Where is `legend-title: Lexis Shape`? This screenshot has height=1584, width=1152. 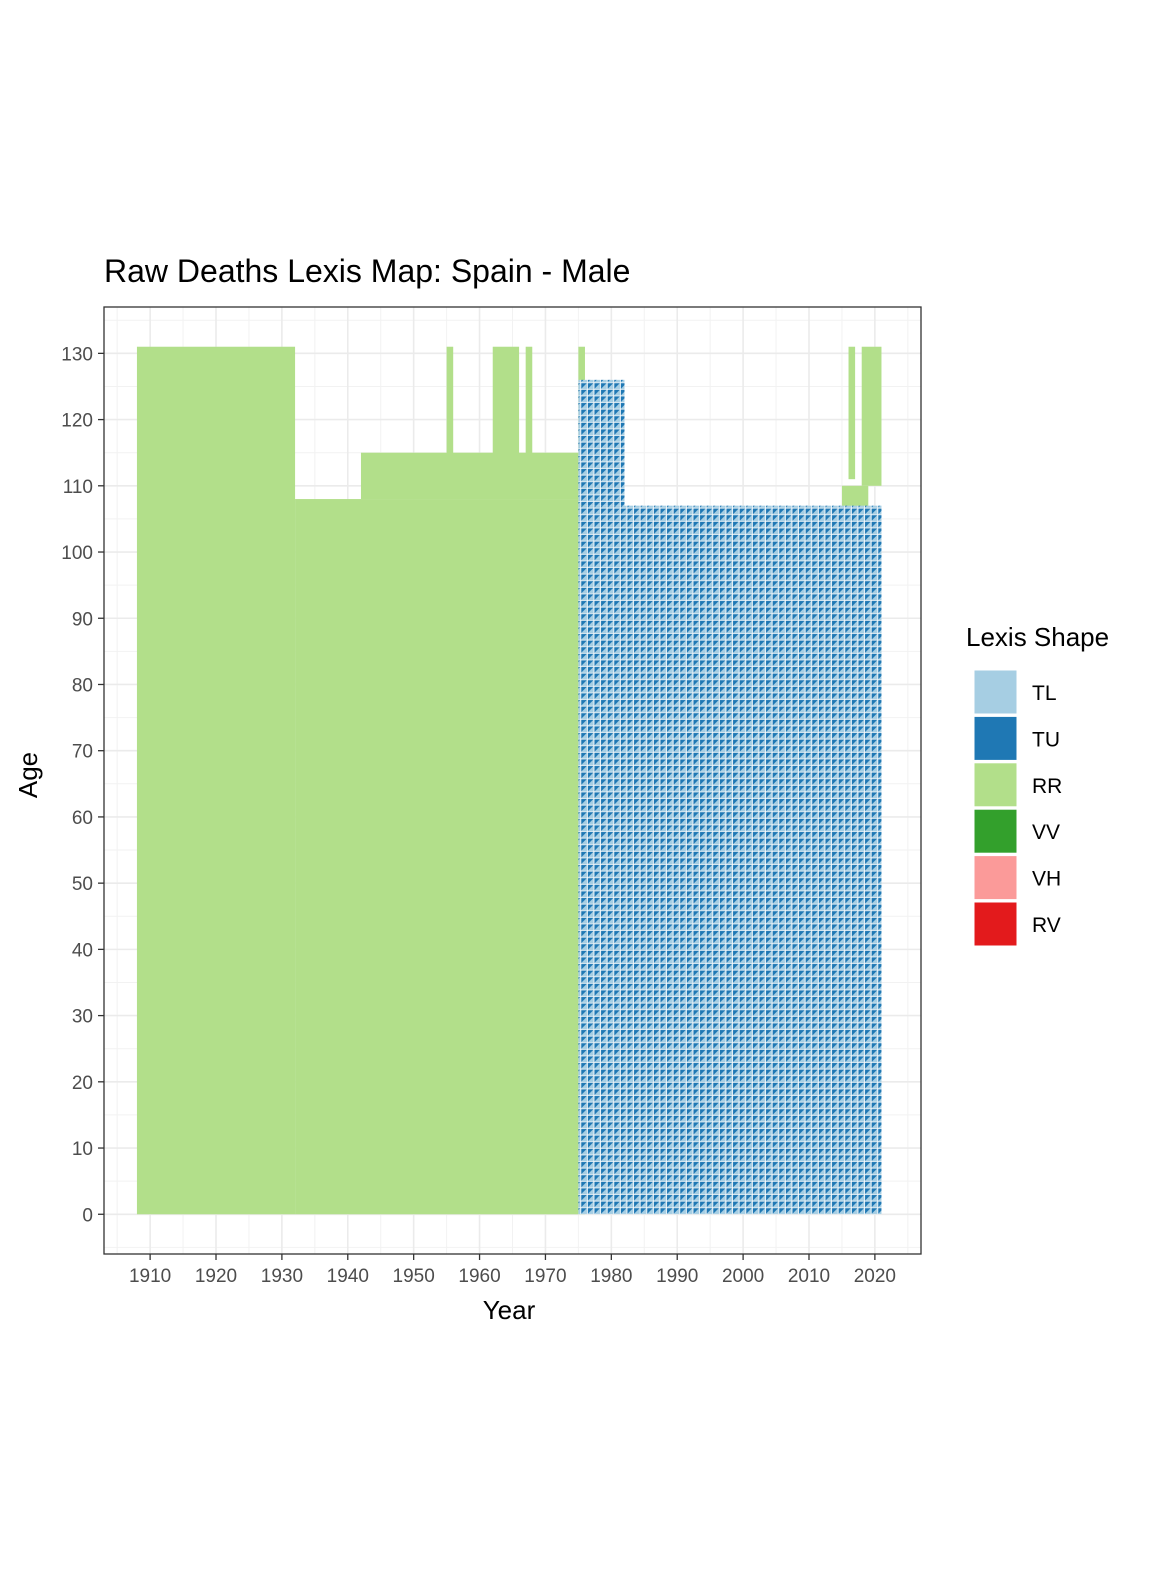 legend-title: Lexis Shape is located at coordinates (1037, 637).